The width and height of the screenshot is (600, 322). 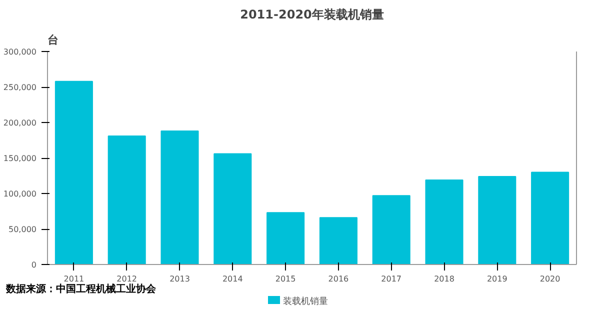 What do you see at coordinates (20, 194) in the screenshot?
I see `y-tick-label: 100,000` at bounding box center [20, 194].